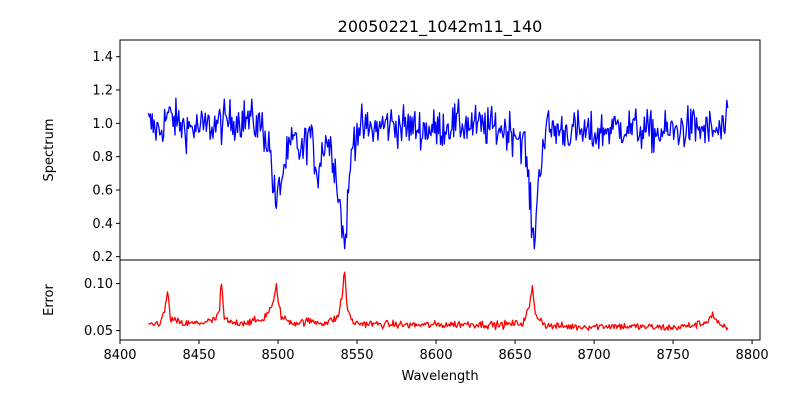 The width and height of the screenshot is (800, 400). Describe the element at coordinates (102, 57) in the screenshot. I see `spectrum-y-tick-label: 1.4` at that location.